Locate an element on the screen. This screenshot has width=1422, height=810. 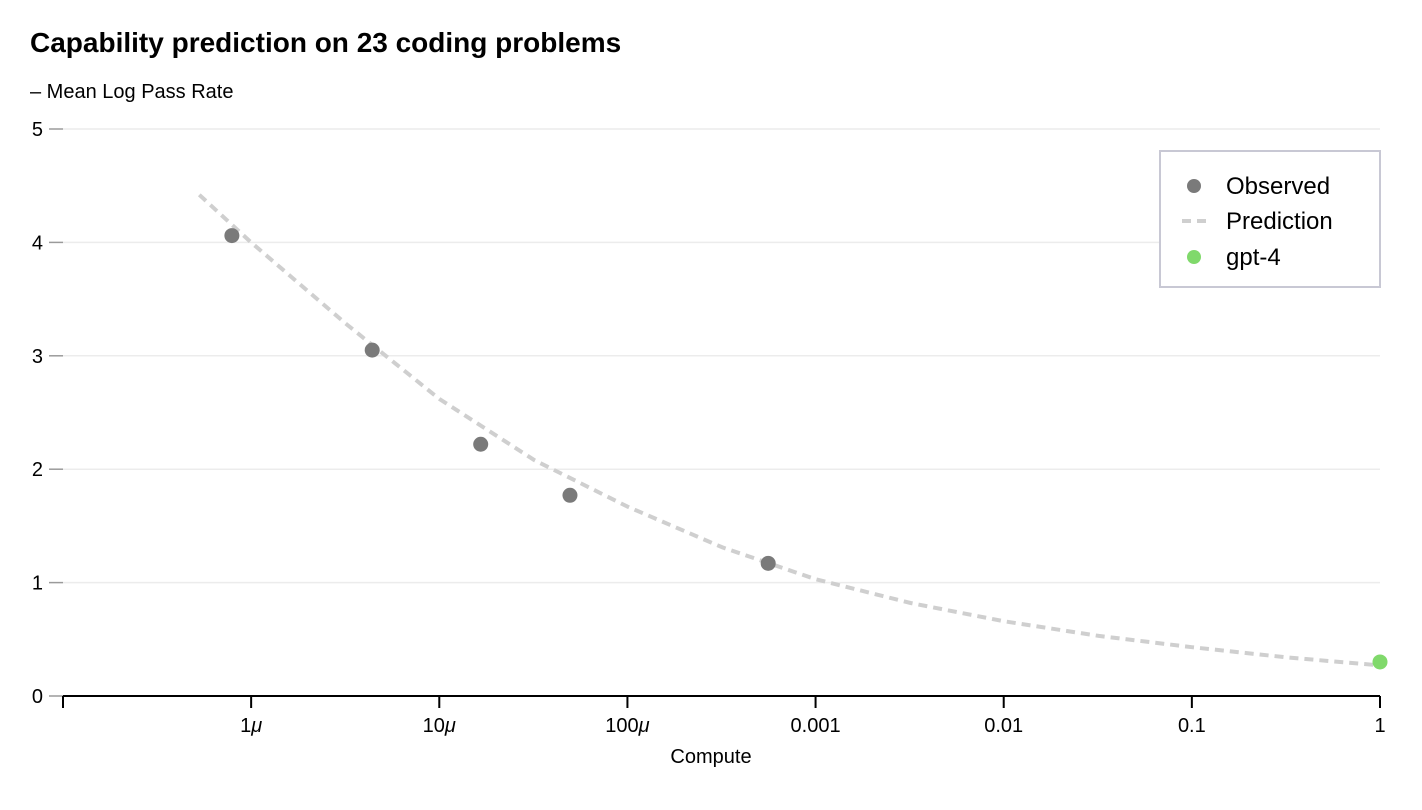
x-tick-label: 0.1 is located at coordinates (1192, 726).